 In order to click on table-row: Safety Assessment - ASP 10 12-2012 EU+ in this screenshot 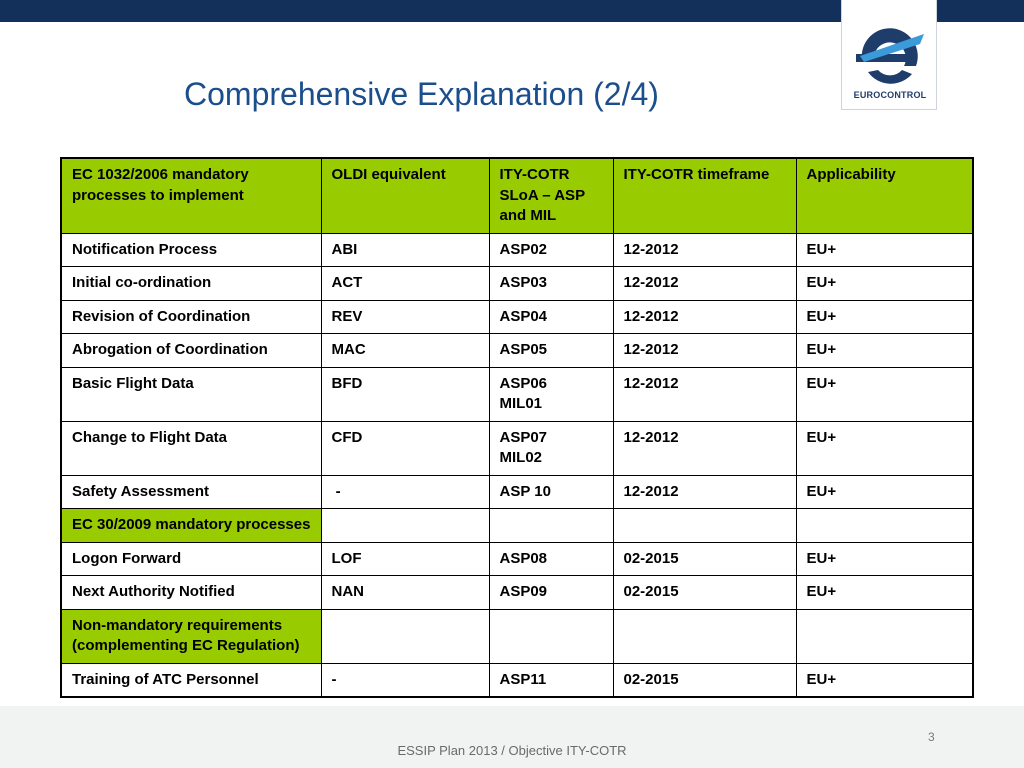, I will do `click(517, 491)`.